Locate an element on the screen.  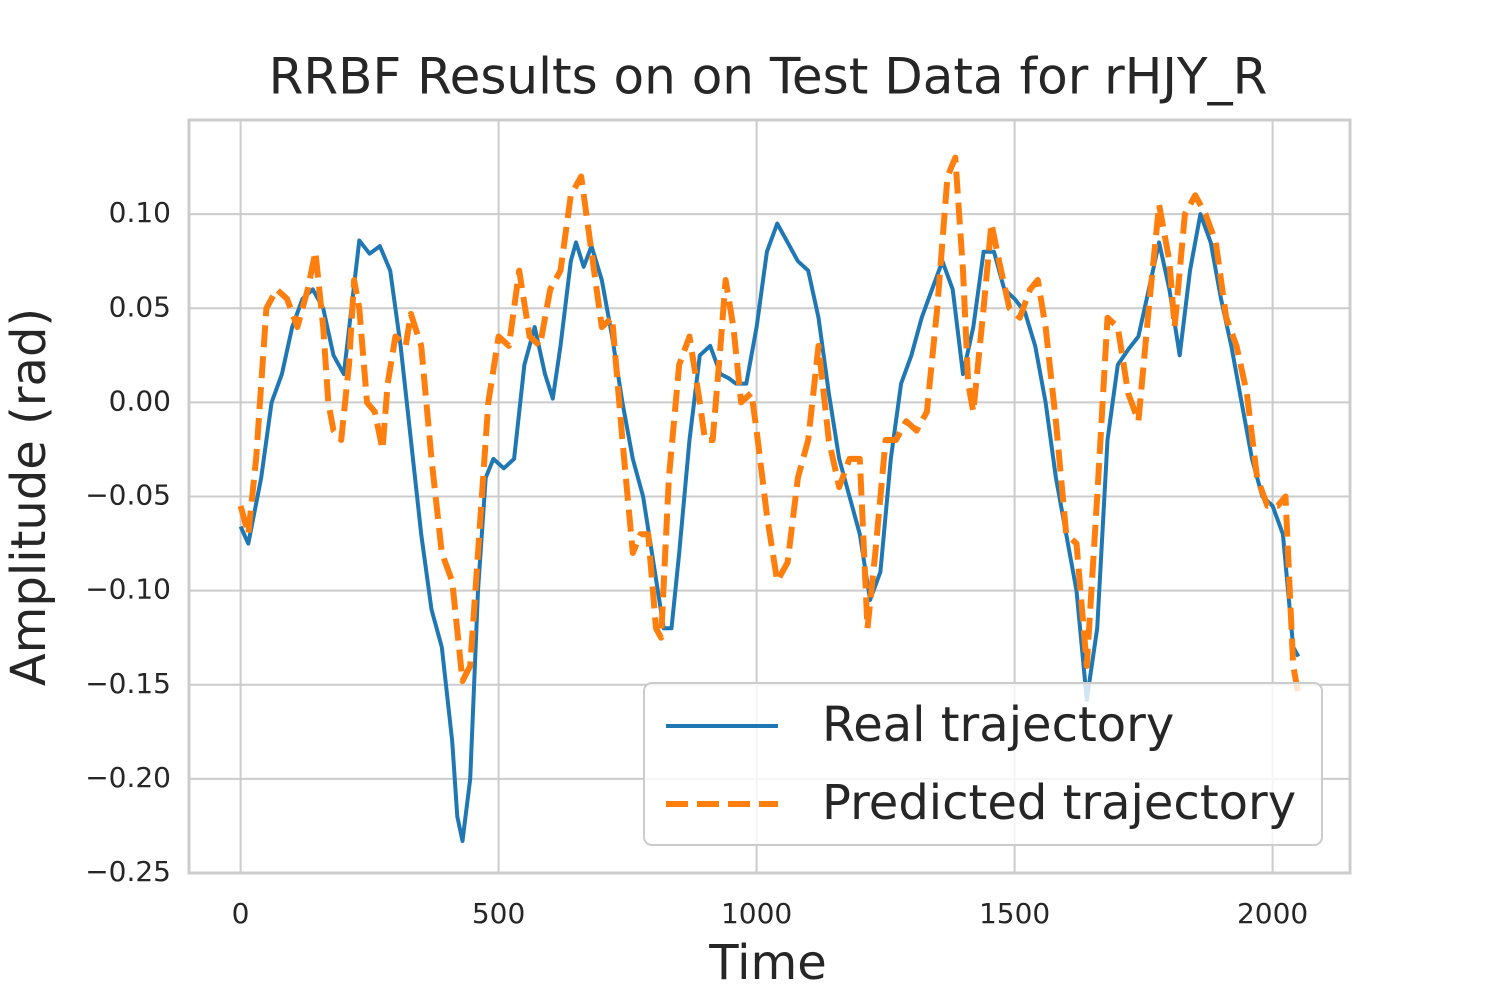
legend-label: Real trajectory is located at coordinates (998, 725).